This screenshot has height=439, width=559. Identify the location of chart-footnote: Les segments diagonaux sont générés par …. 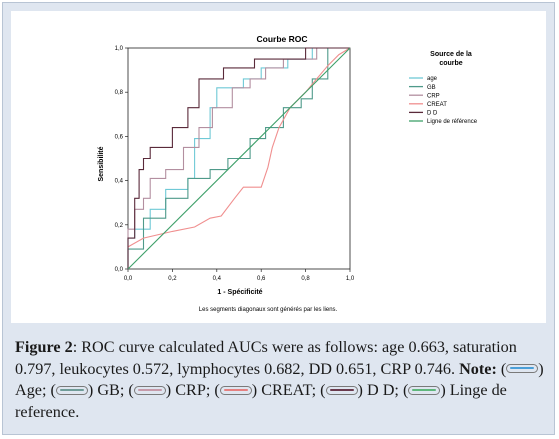
(268, 310).